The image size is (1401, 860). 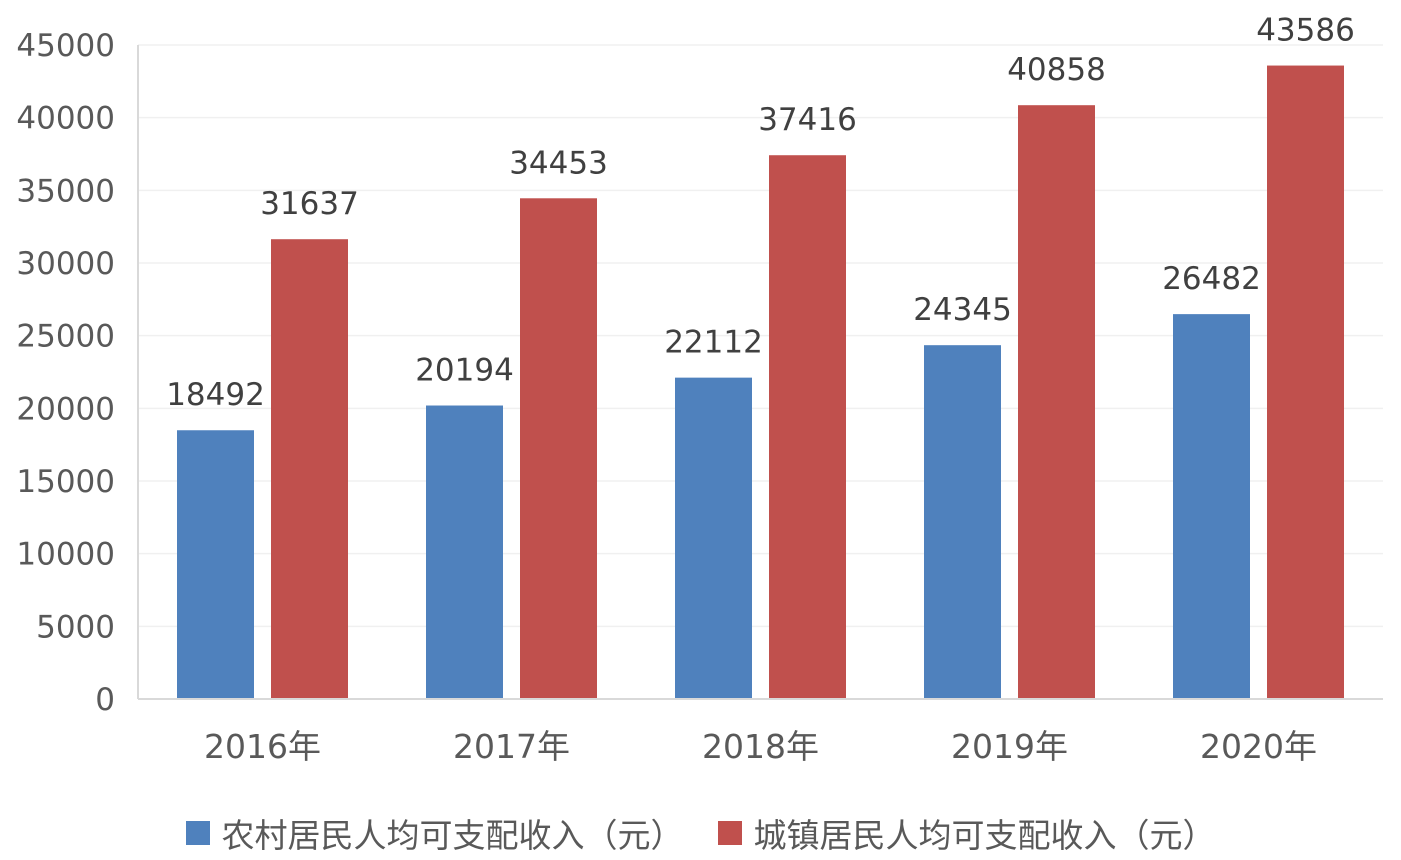 I want to click on data-label: 31637, so click(x=309, y=204).